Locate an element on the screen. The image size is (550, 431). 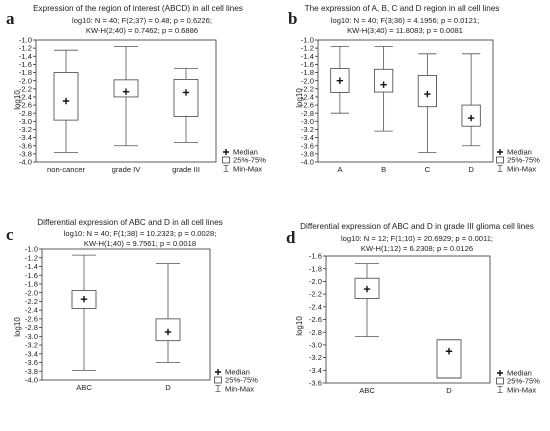
x-category-label: non-cancer is located at coordinates (66, 169).